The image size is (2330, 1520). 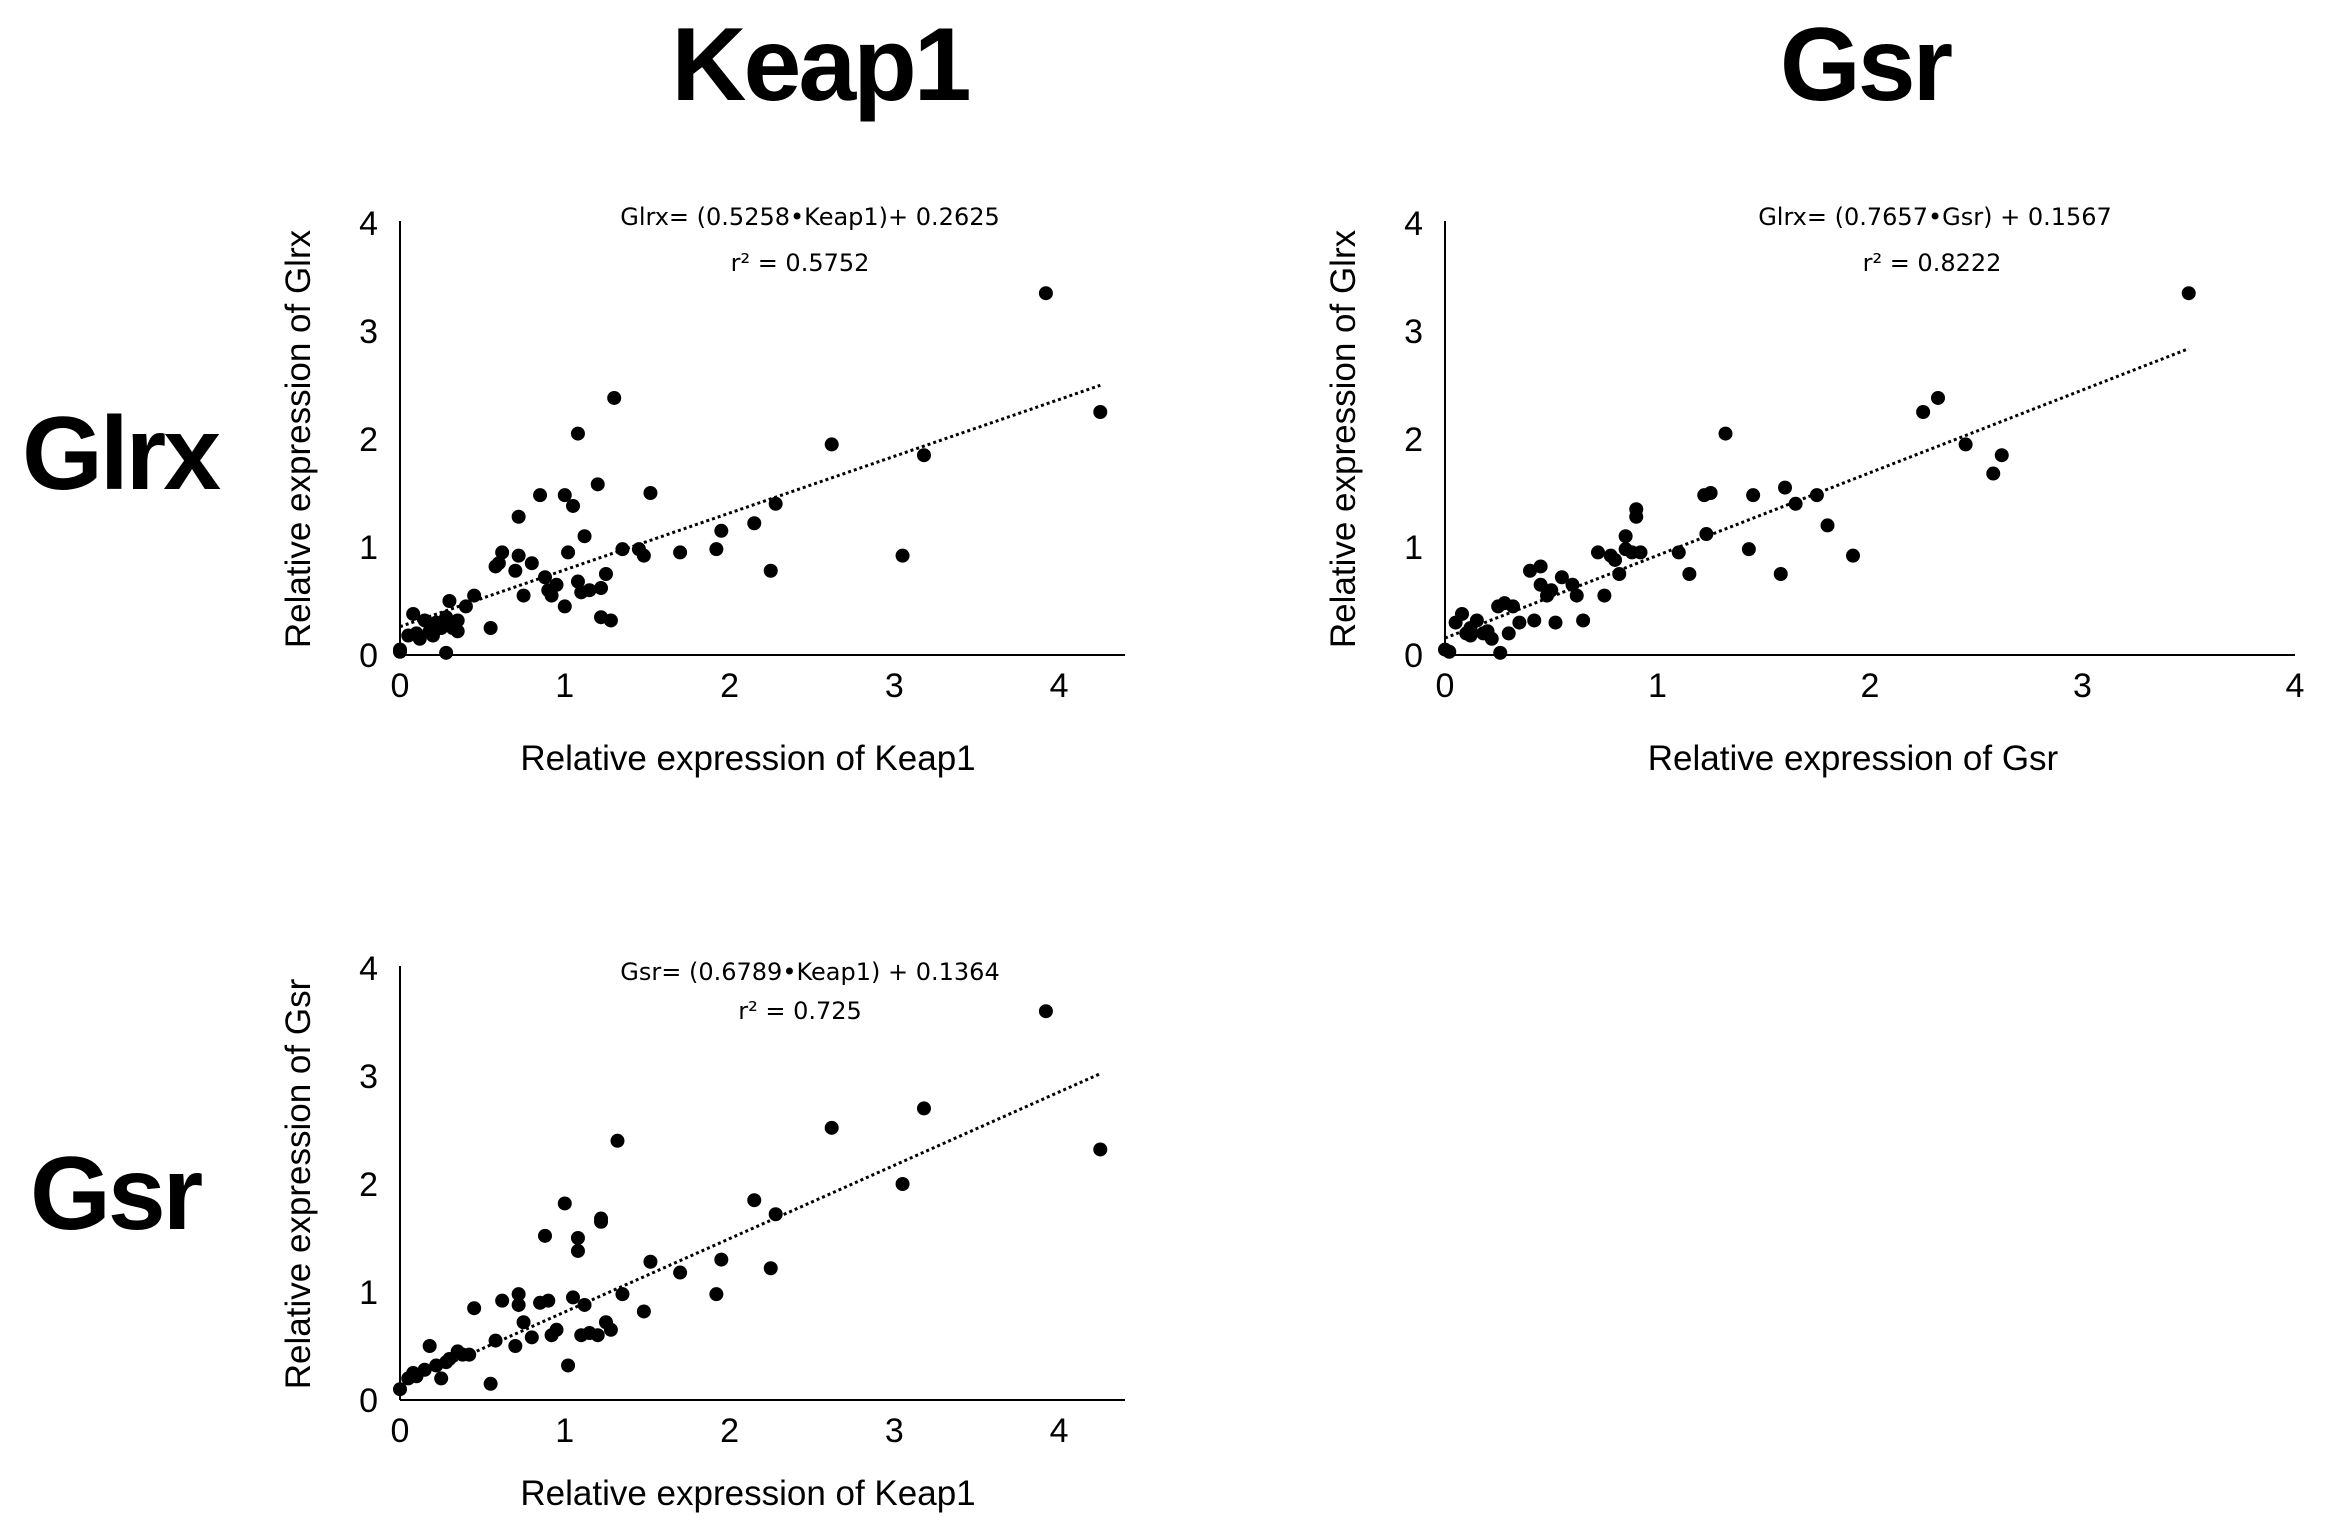 What do you see at coordinates (1853, 758) in the screenshot?
I see `x-axis-label: Relative expression of Gsr` at bounding box center [1853, 758].